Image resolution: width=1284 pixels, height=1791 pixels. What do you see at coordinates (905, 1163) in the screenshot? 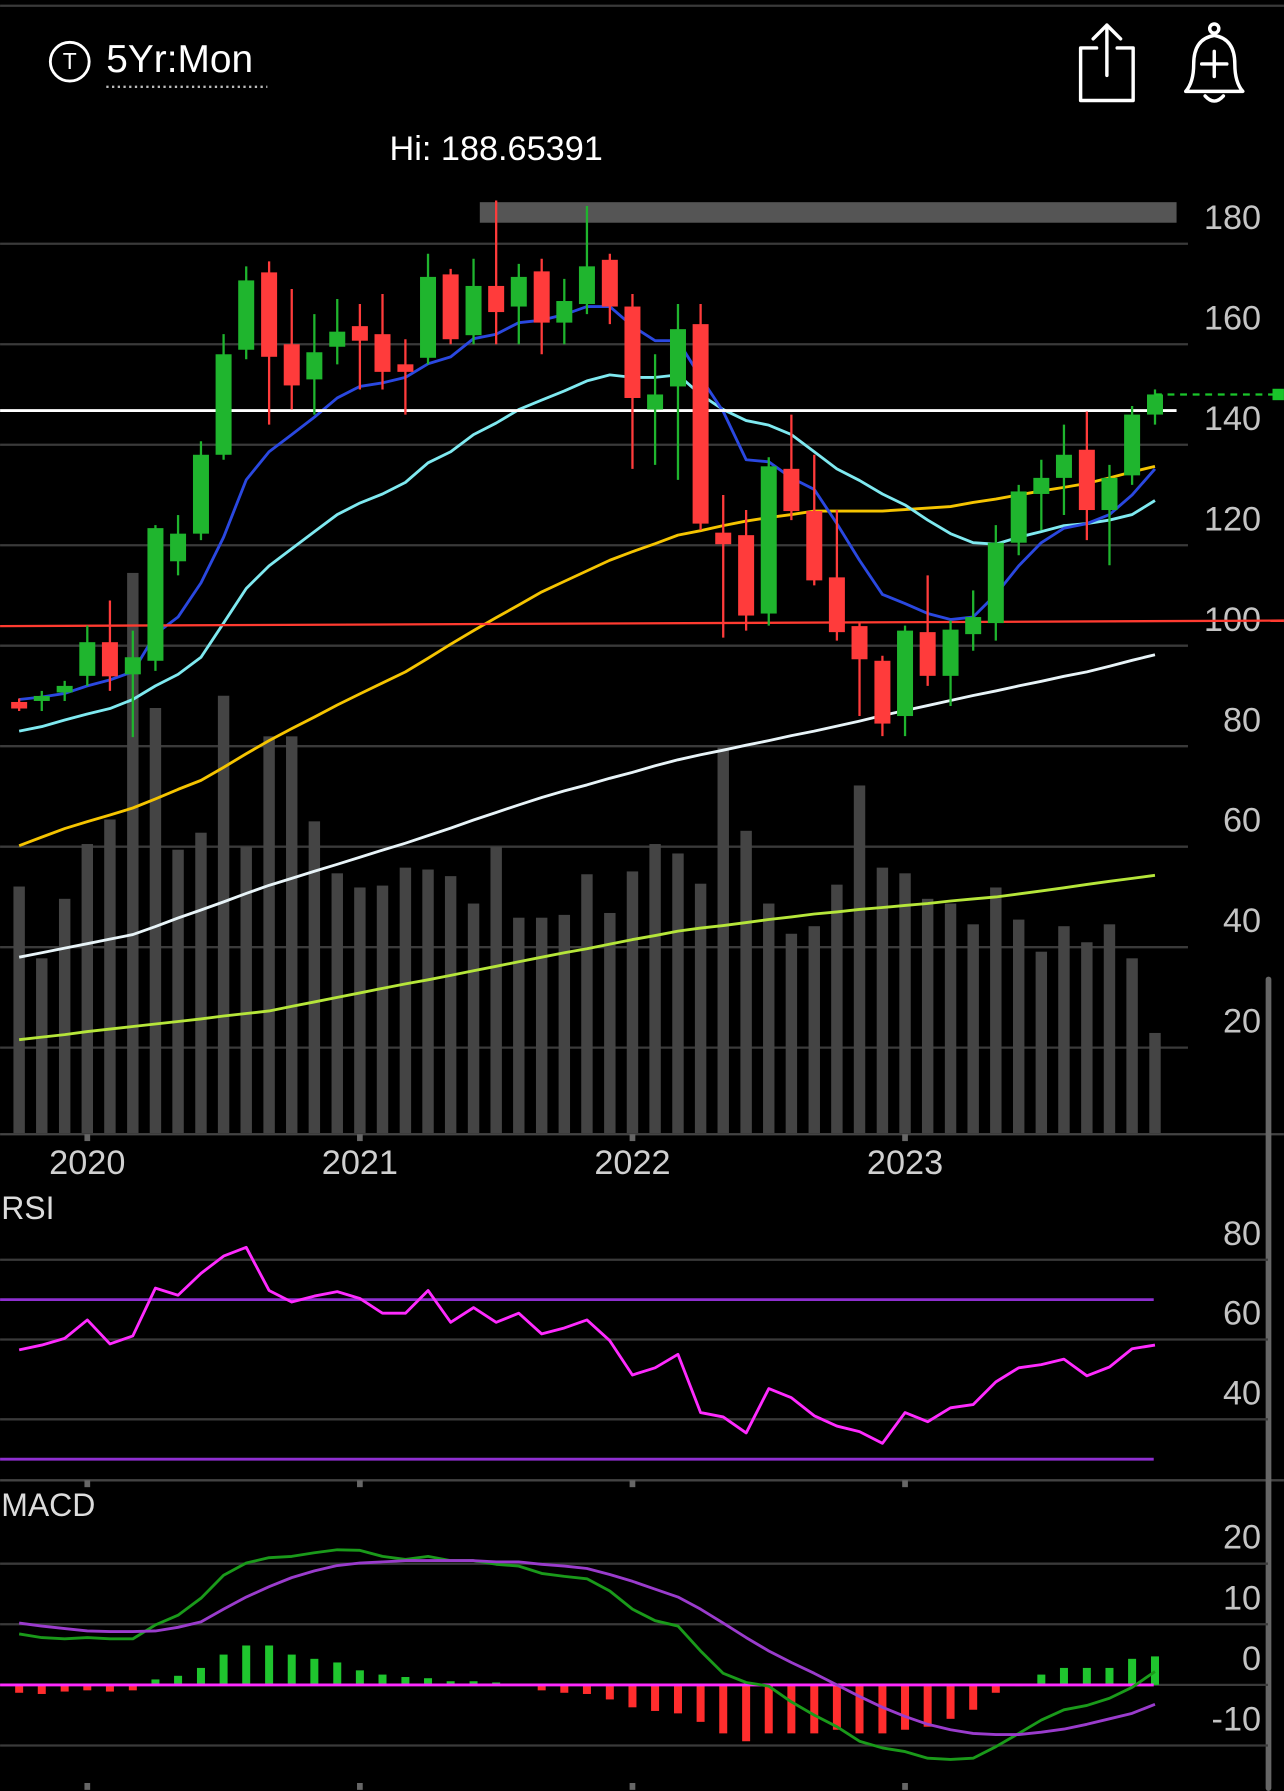
I see `x-tick-label: 2023` at bounding box center [905, 1163].